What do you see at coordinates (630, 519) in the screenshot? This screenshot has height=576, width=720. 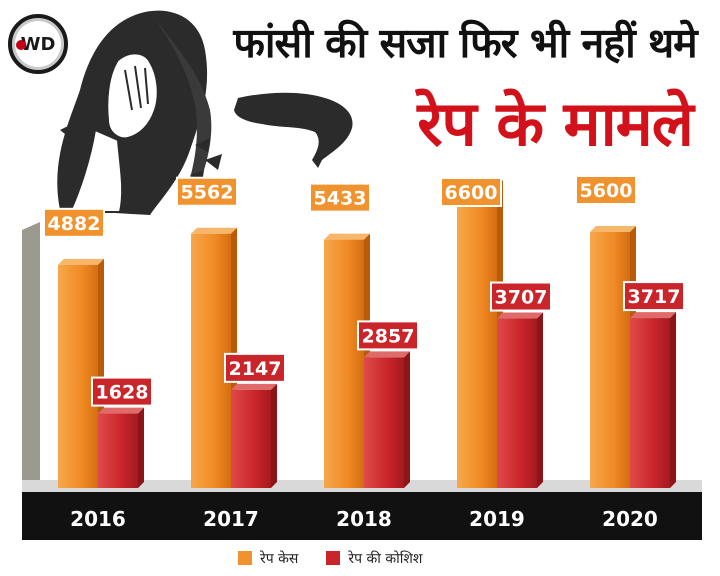 I see `x-tick-label-2020: 2020` at bounding box center [630, 519].